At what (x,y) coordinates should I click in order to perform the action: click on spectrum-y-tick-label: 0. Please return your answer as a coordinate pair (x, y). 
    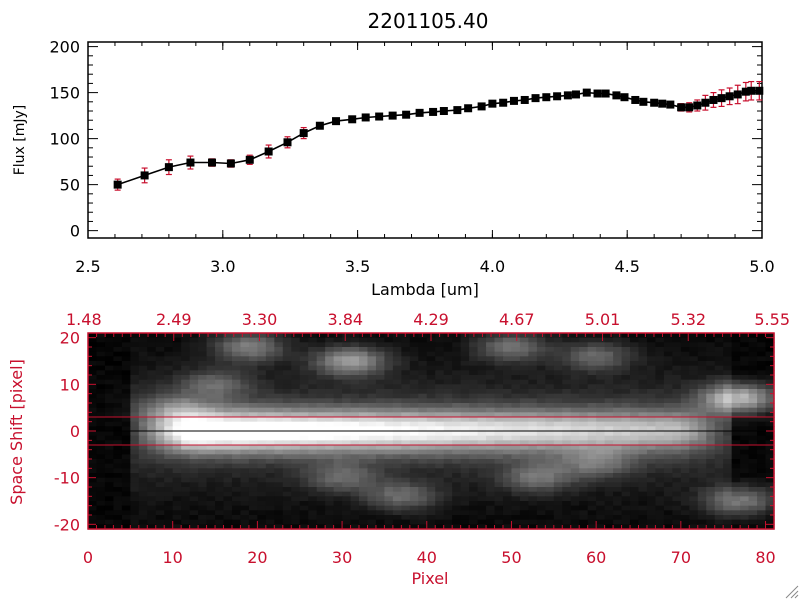
    Looking at the image, I should click on (75, 231).